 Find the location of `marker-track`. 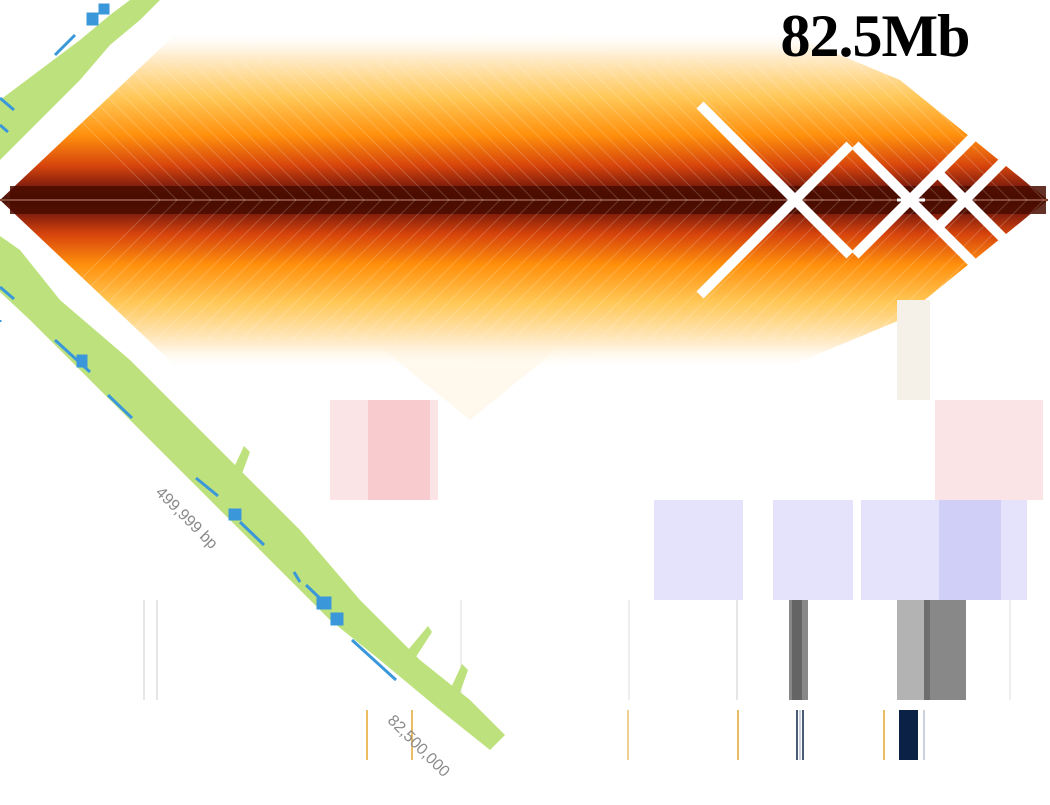

marker-track is located at coordinates (645, 735).